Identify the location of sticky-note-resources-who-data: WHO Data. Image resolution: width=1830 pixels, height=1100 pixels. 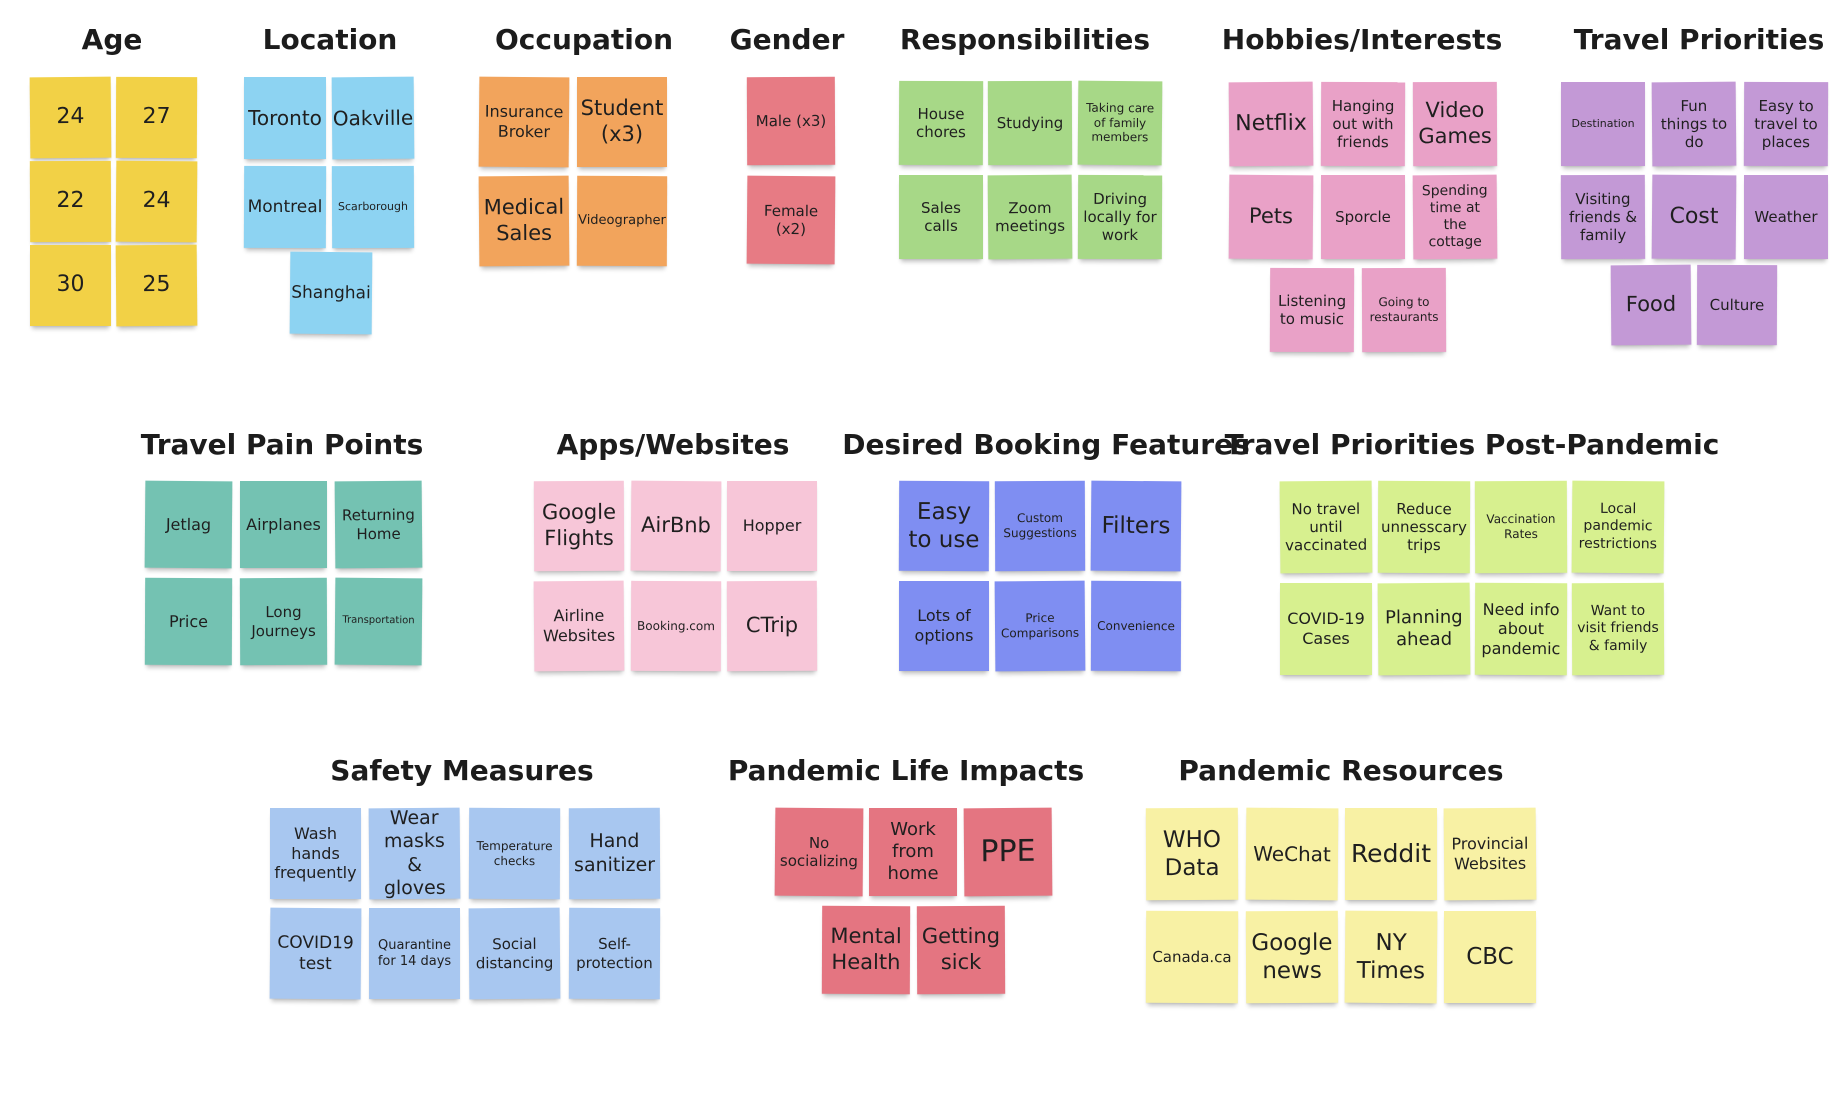
(1192, 854).